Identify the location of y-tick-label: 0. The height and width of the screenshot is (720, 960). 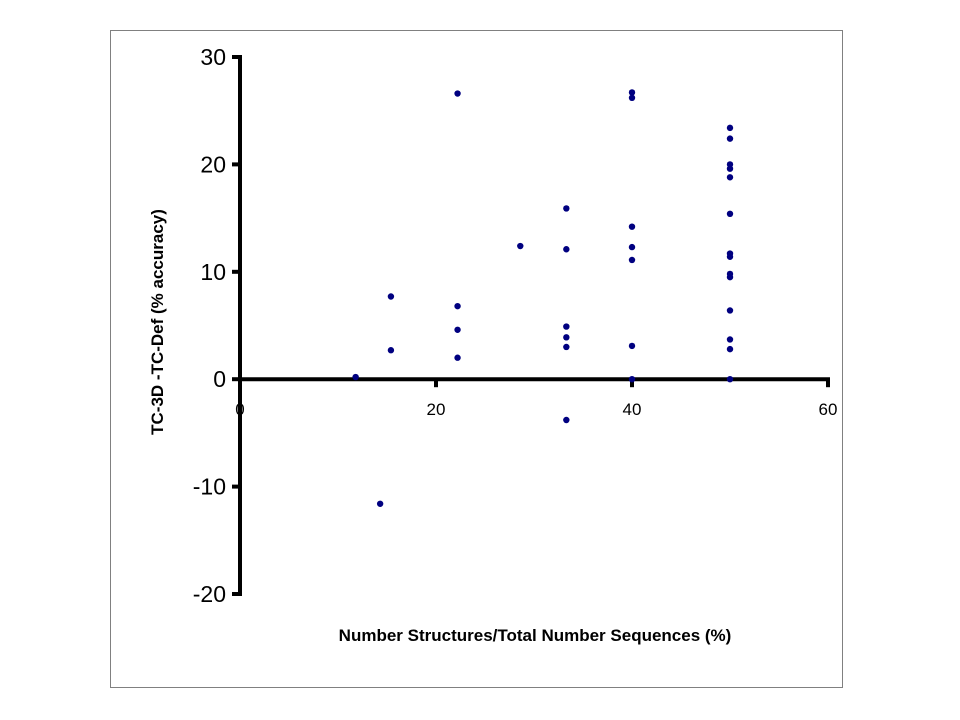
(219, 379).